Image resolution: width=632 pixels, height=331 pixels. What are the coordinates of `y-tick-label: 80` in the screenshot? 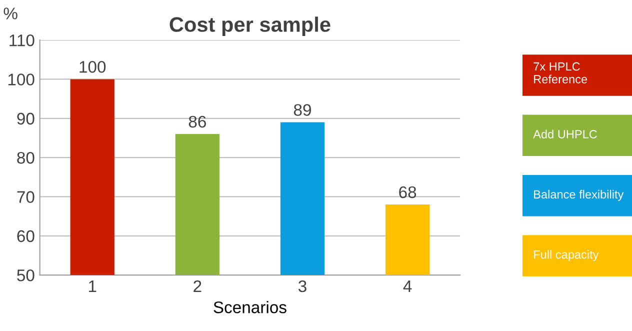 It's located at (25, 158).